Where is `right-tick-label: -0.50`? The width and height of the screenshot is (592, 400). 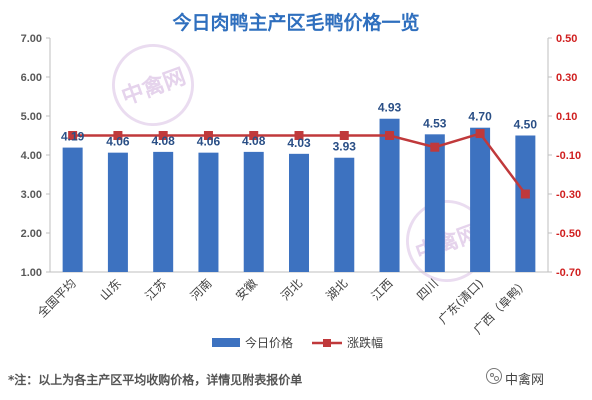 right-tick-label: -0.50 is located at coordinates (568, 234).